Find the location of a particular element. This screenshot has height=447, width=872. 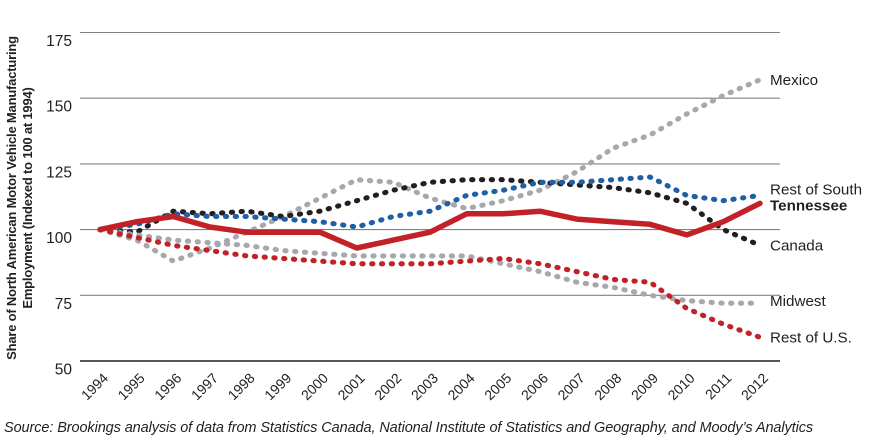

x-tick-1994: 1994 is located at coordinates (94, 386).